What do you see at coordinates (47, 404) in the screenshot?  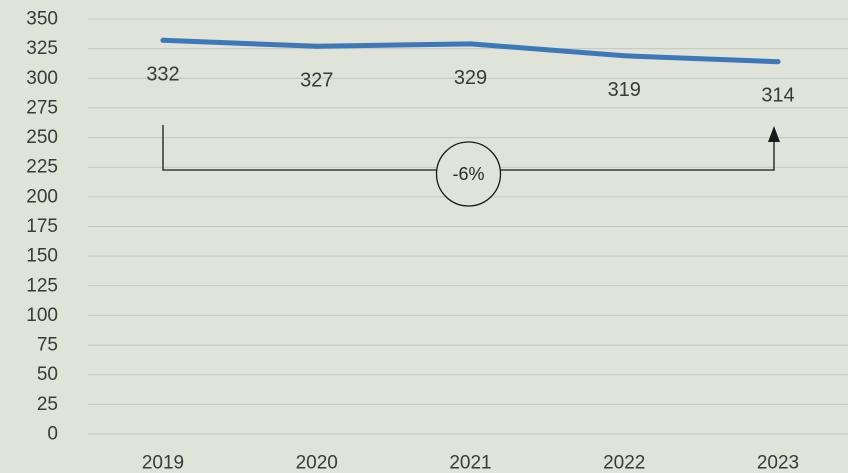 I see `y-tick-label: 25` at bounding box center [47, 404].